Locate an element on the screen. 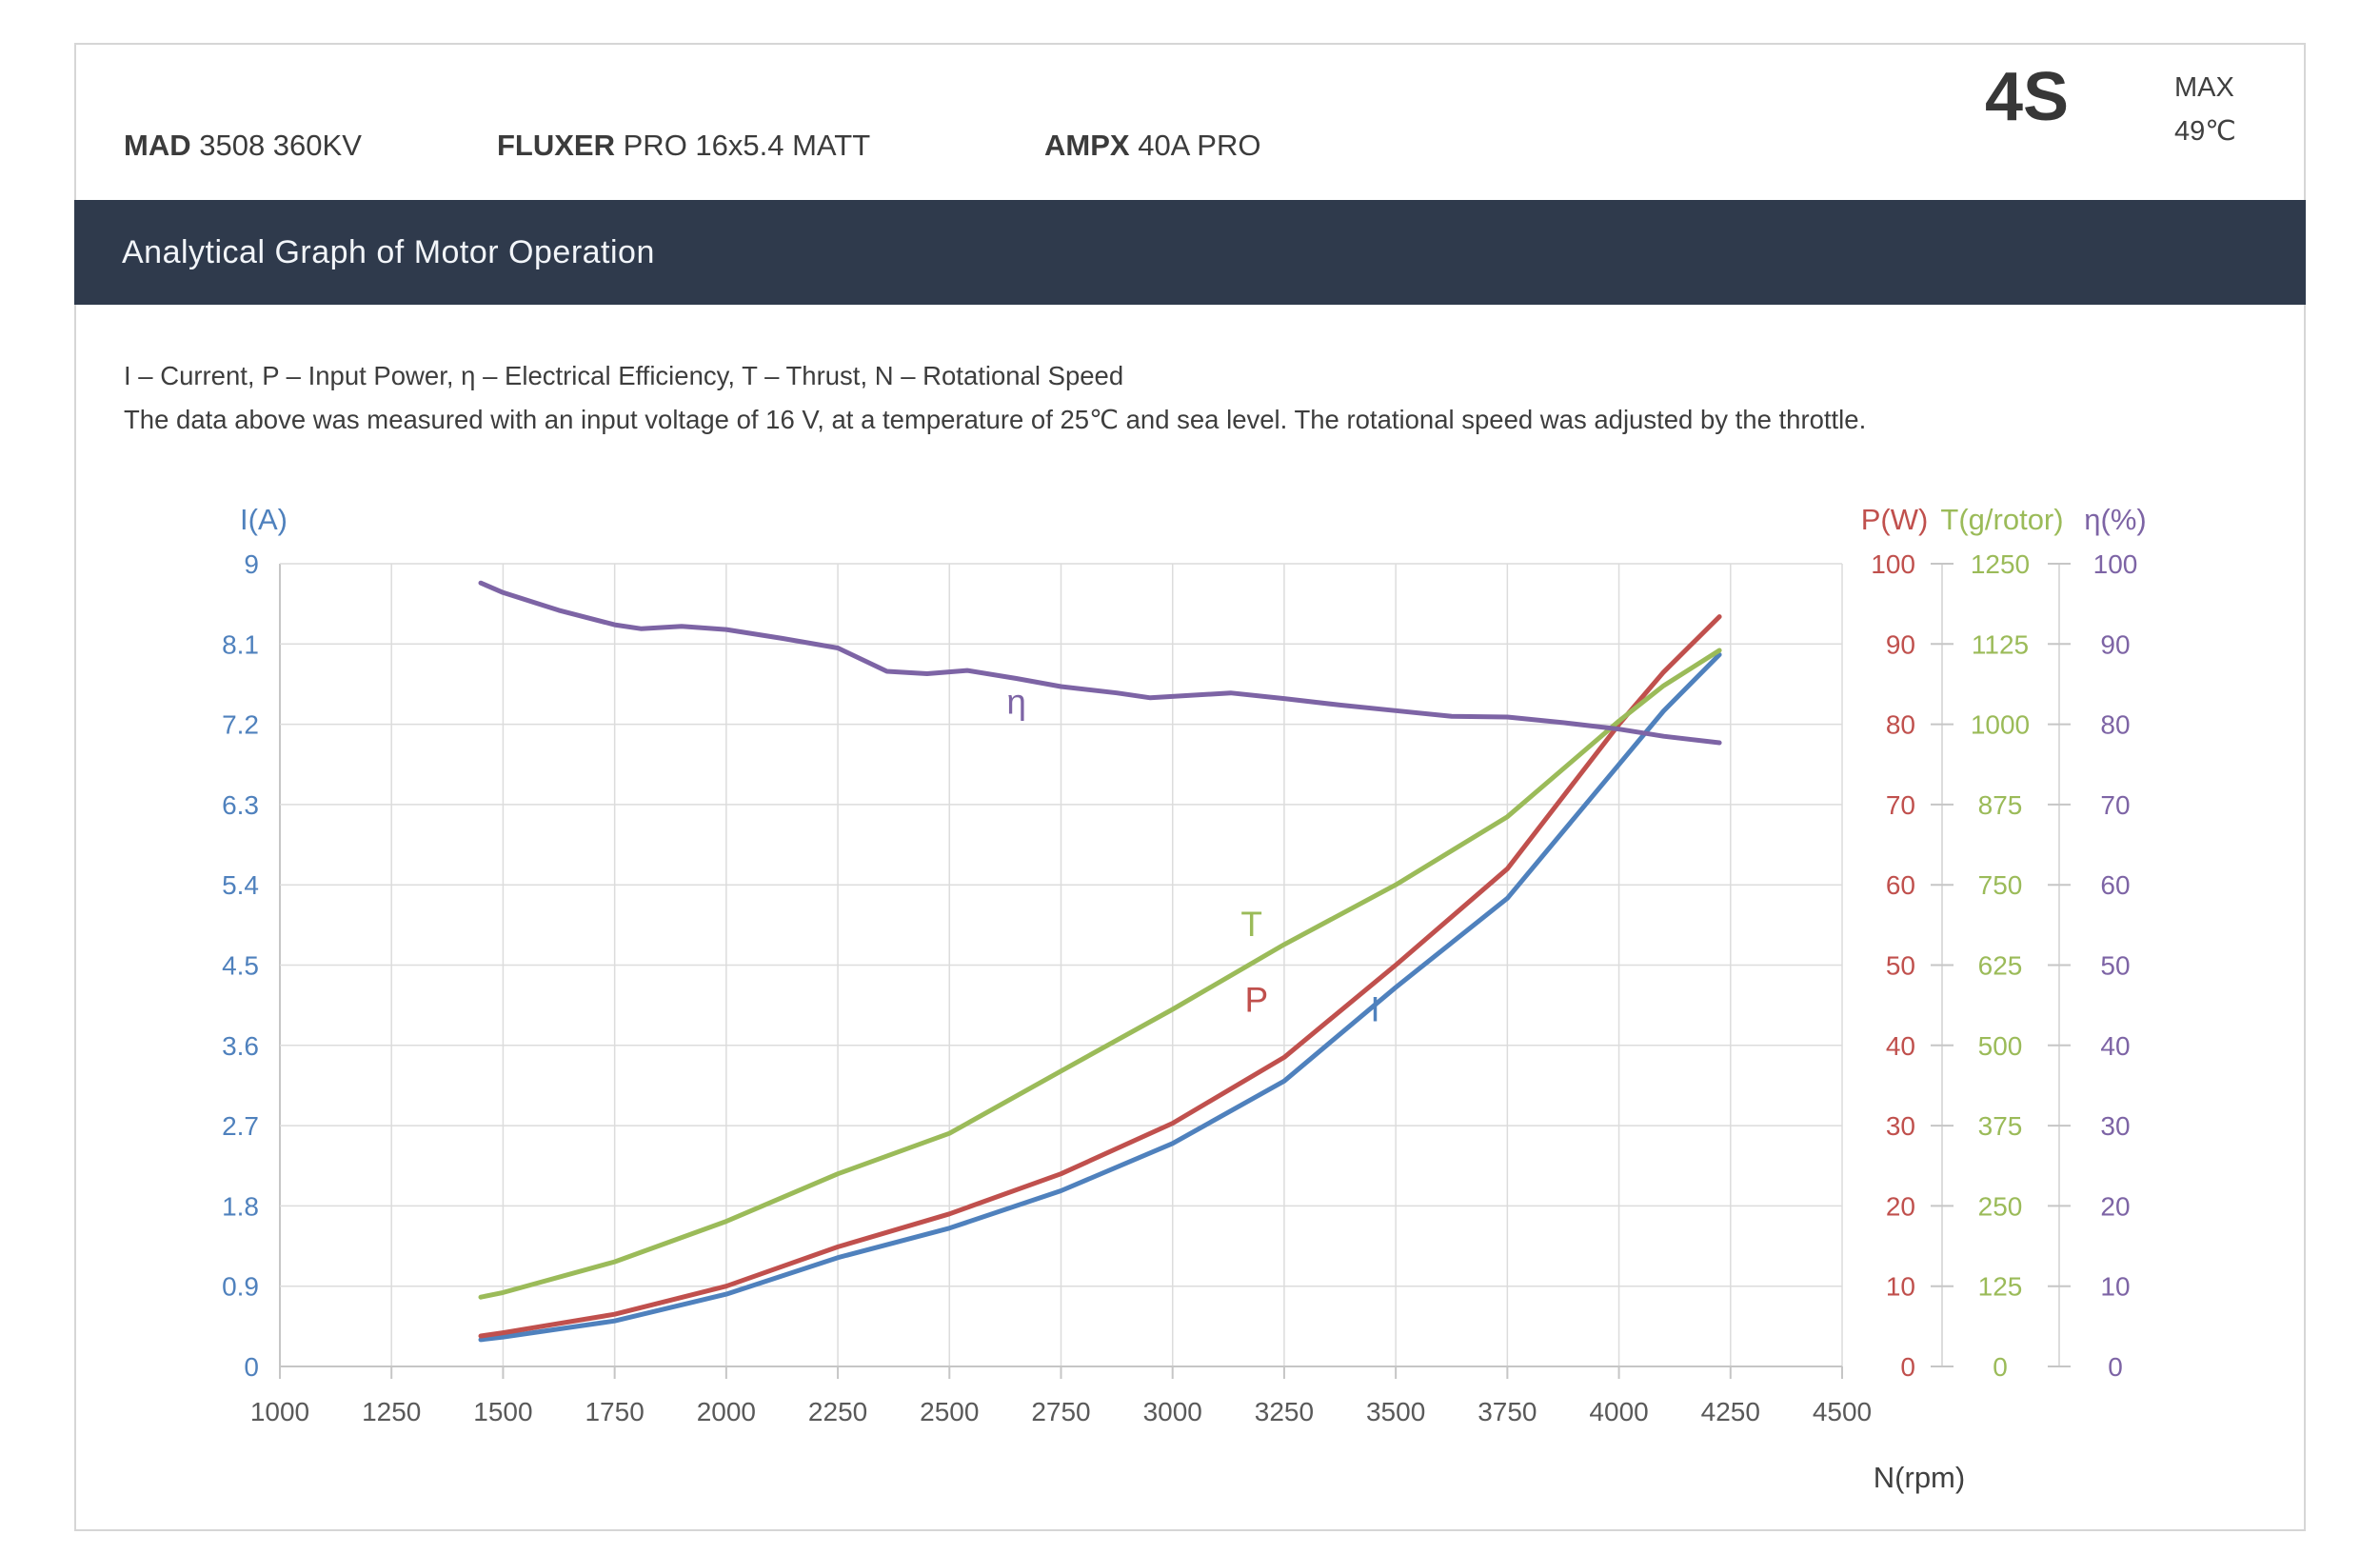 The image size is (2380, 1555). axis-T-tick-label: 750 is located at coordinates (2000, 885).